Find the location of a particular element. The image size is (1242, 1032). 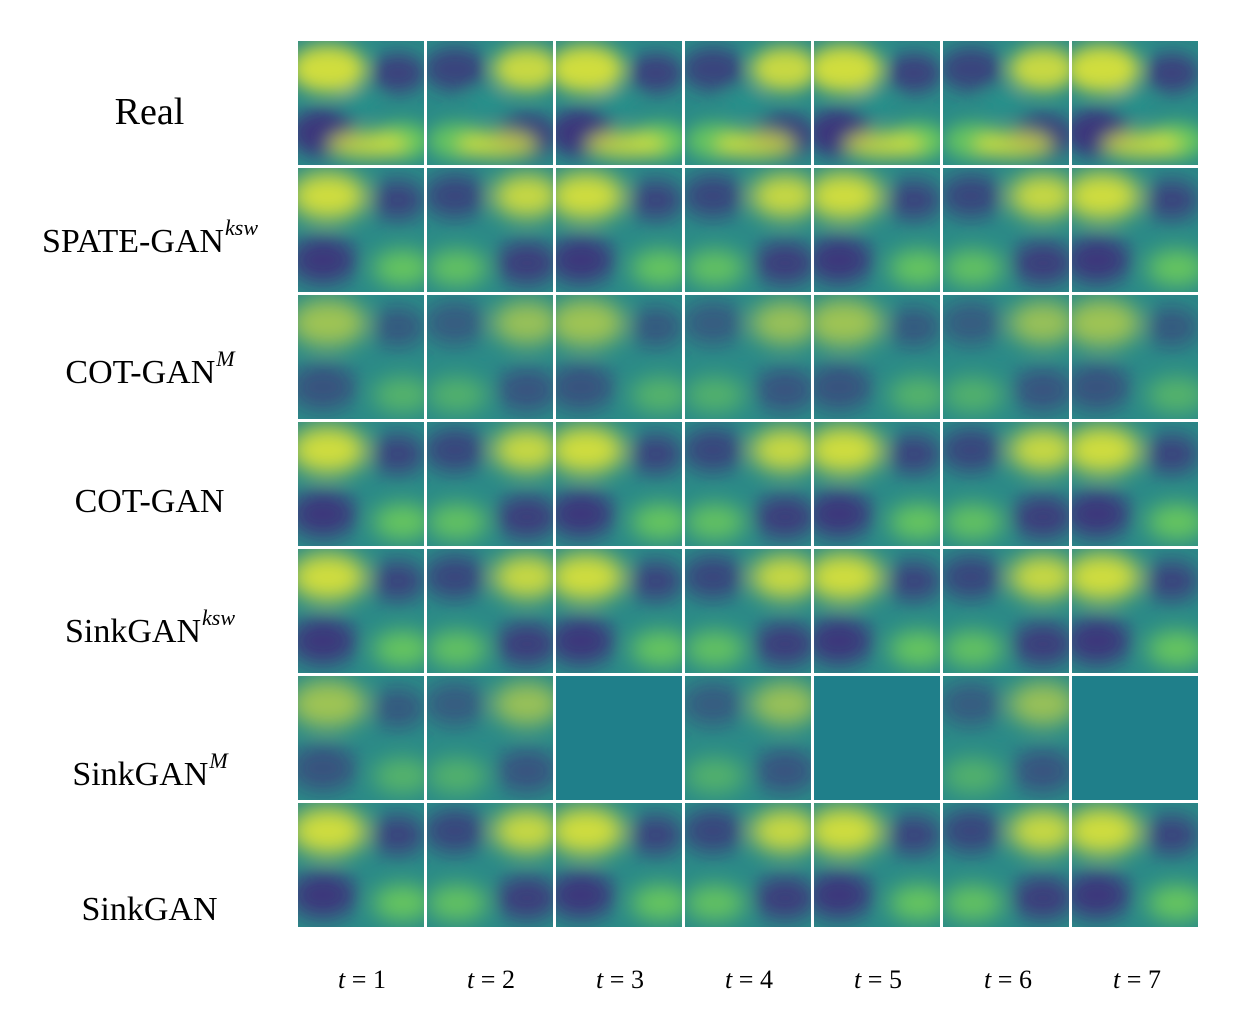

time-label-6: t = 6 is located at coordinates (1008, 979).